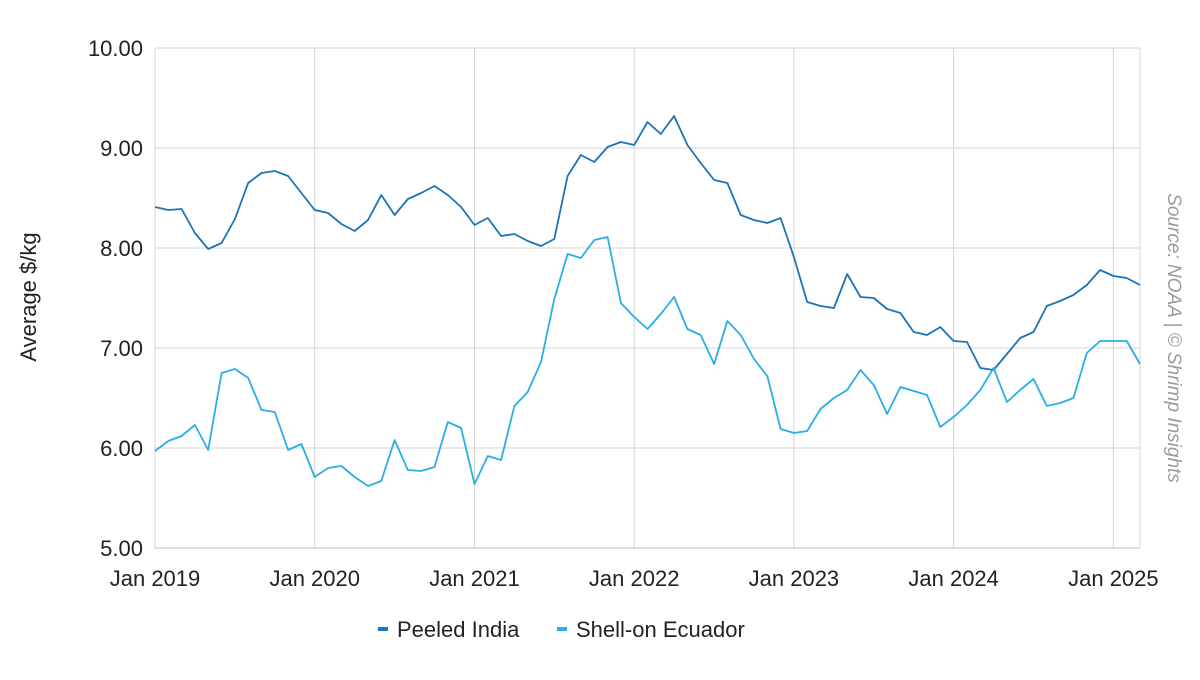 This screenshot has height=680, width=1200. Describe the element at coordinates (474, 578) in the screenshot. I see `x-tick-label: Jan 2021` at that location.